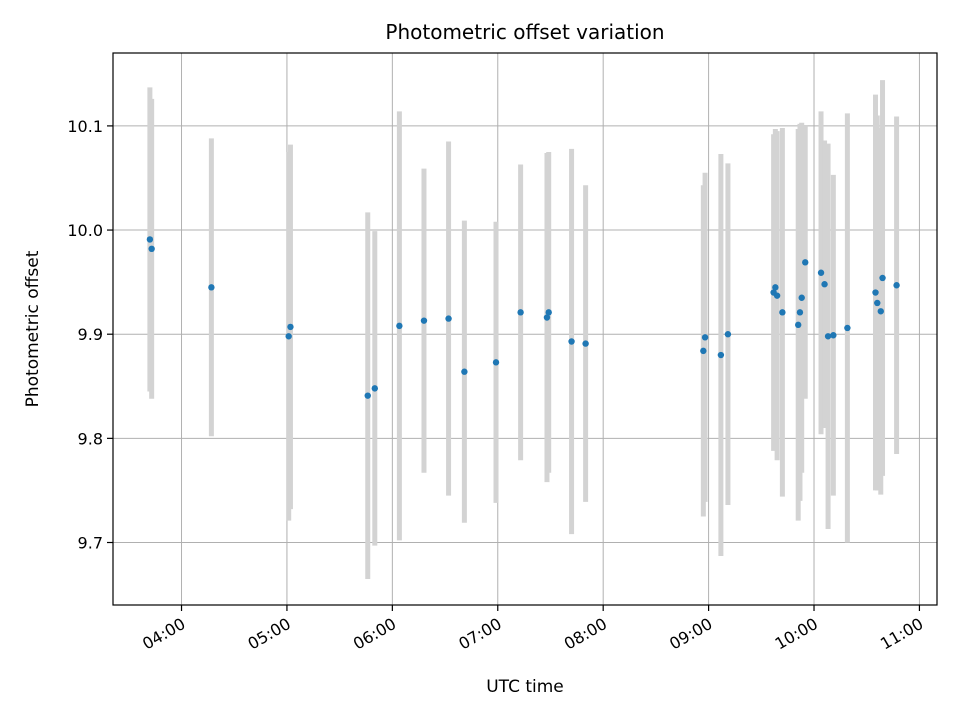  What do you see at coordinates (85, 230) in the screenshot?
I see `y-tick-label: 10.0` at bounding box center [85, 230].